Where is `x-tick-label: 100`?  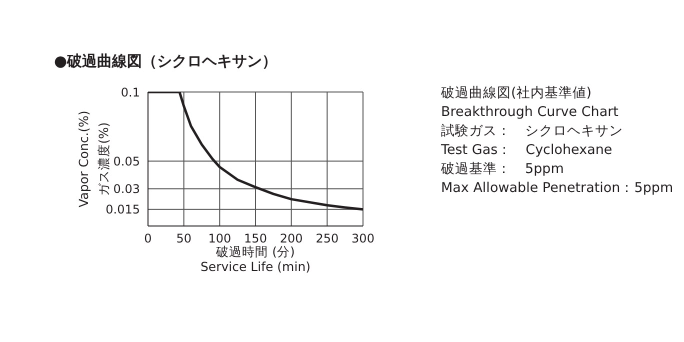
x-tick-label: 100 is located at coordinates (220, 239).